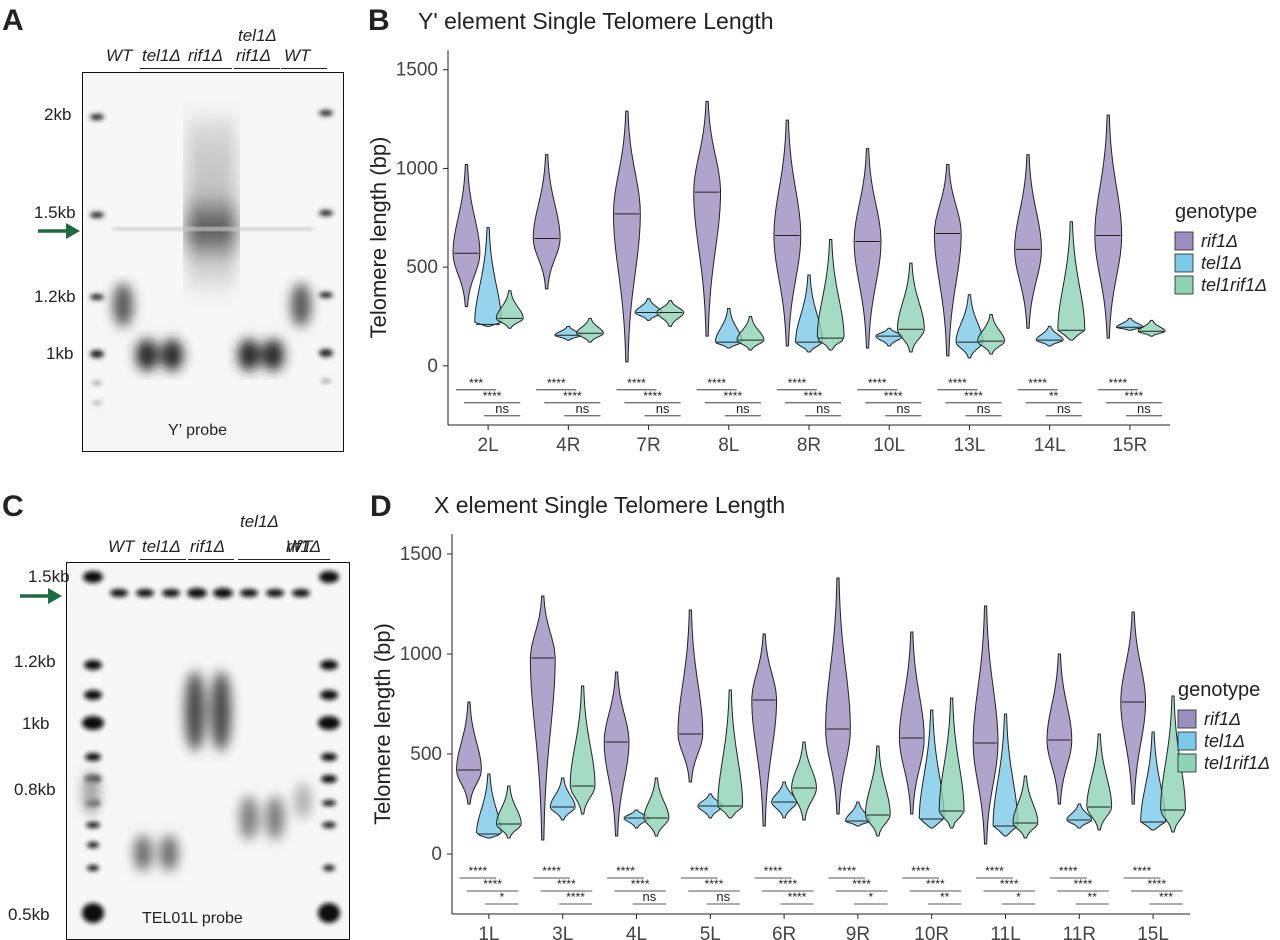 The image size is (1280, 940). What do you see at coordinates (1129, 445) in the screenshot?
I see `x-tick-label: 15R` at bounding box center [1129, 445].